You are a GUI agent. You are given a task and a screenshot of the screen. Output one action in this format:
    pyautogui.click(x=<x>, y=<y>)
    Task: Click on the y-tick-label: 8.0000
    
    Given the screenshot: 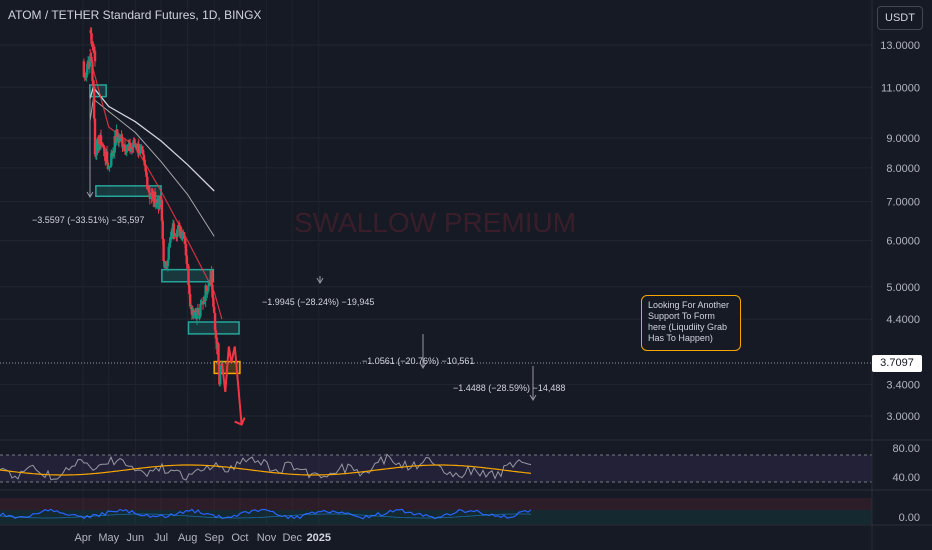 What is the action you would take?
    pyautogui.click(x=903, y=169)
    